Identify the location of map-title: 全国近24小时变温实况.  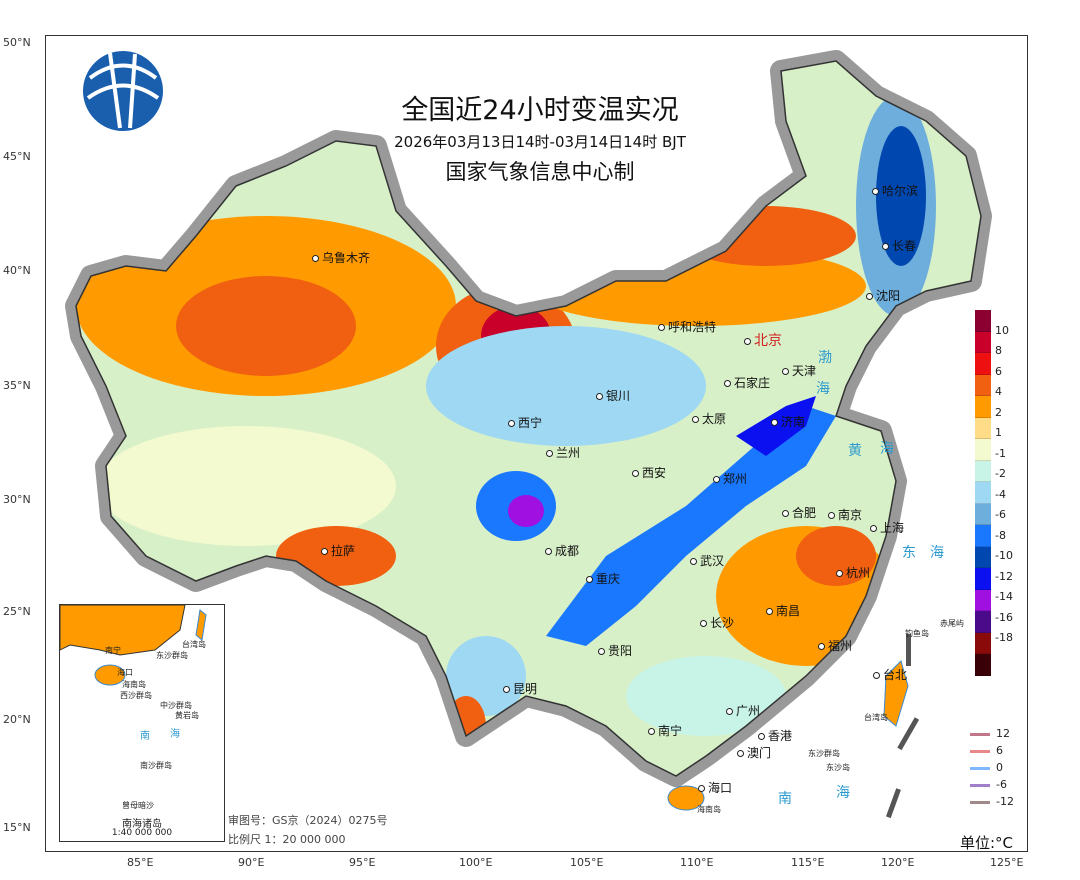
(540, 110).